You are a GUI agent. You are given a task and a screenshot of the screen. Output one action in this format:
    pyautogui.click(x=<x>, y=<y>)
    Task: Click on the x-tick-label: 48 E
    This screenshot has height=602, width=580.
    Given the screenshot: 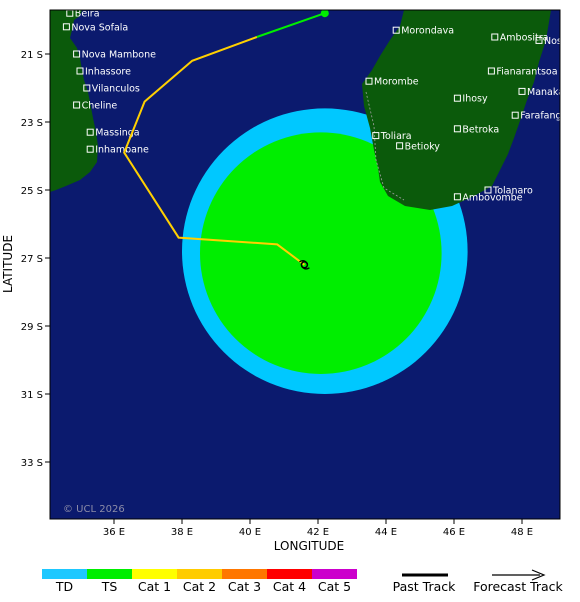 What is the action you would take?
    pyautogui.click(x=522, y=532)
    